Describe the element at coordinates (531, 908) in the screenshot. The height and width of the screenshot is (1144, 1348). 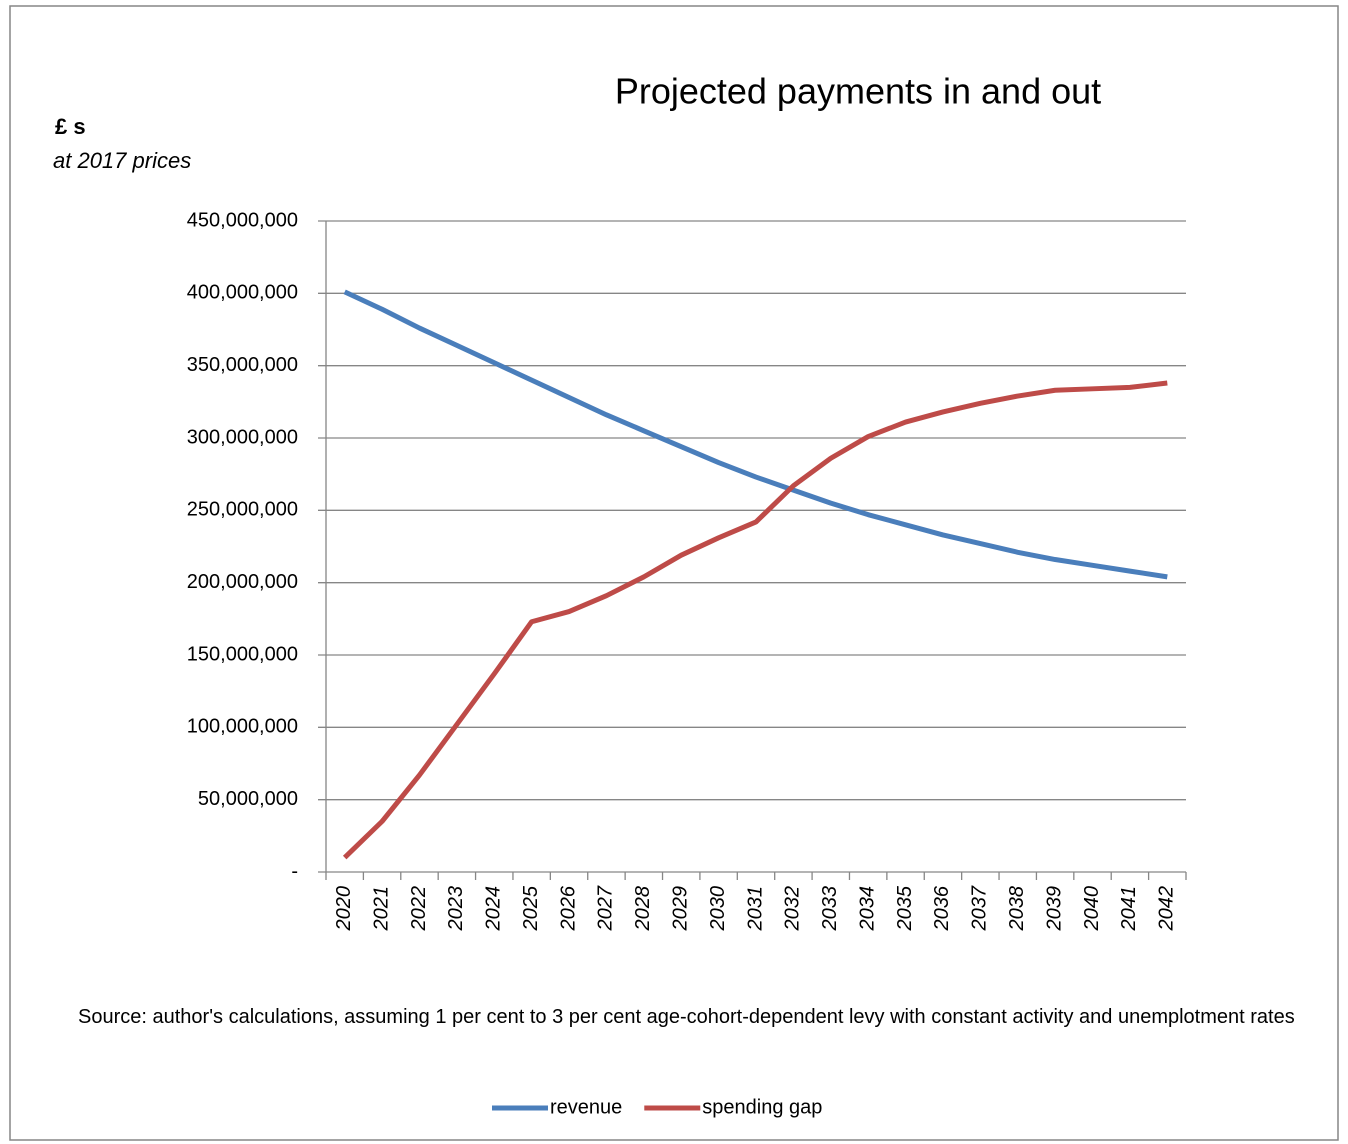
I see `x-tick-label: 2025` at that location.